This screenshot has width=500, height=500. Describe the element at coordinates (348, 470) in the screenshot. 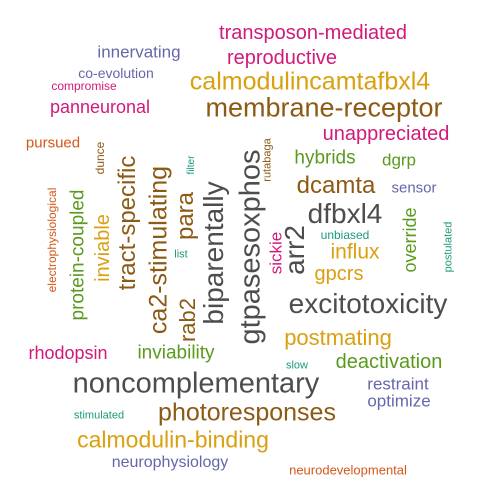

I see `word-neurodevelopmental: neurodevelopmental` at that location.